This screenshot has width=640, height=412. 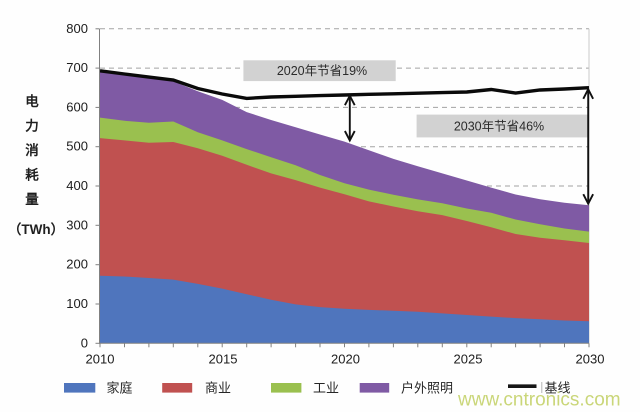 I want to click on svg-text: 耗, so click(x=32, y=175).